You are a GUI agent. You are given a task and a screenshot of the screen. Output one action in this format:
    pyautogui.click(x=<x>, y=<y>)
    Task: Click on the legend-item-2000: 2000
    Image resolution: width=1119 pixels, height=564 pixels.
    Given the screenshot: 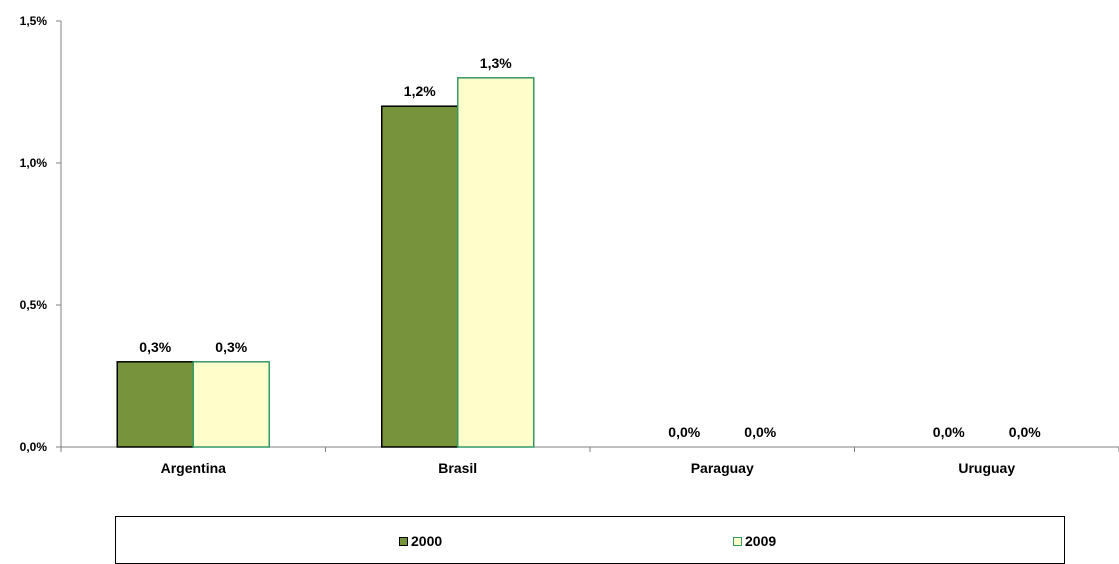 What is the action you would take?
    pyautogui.click(x=420, y=541)
    